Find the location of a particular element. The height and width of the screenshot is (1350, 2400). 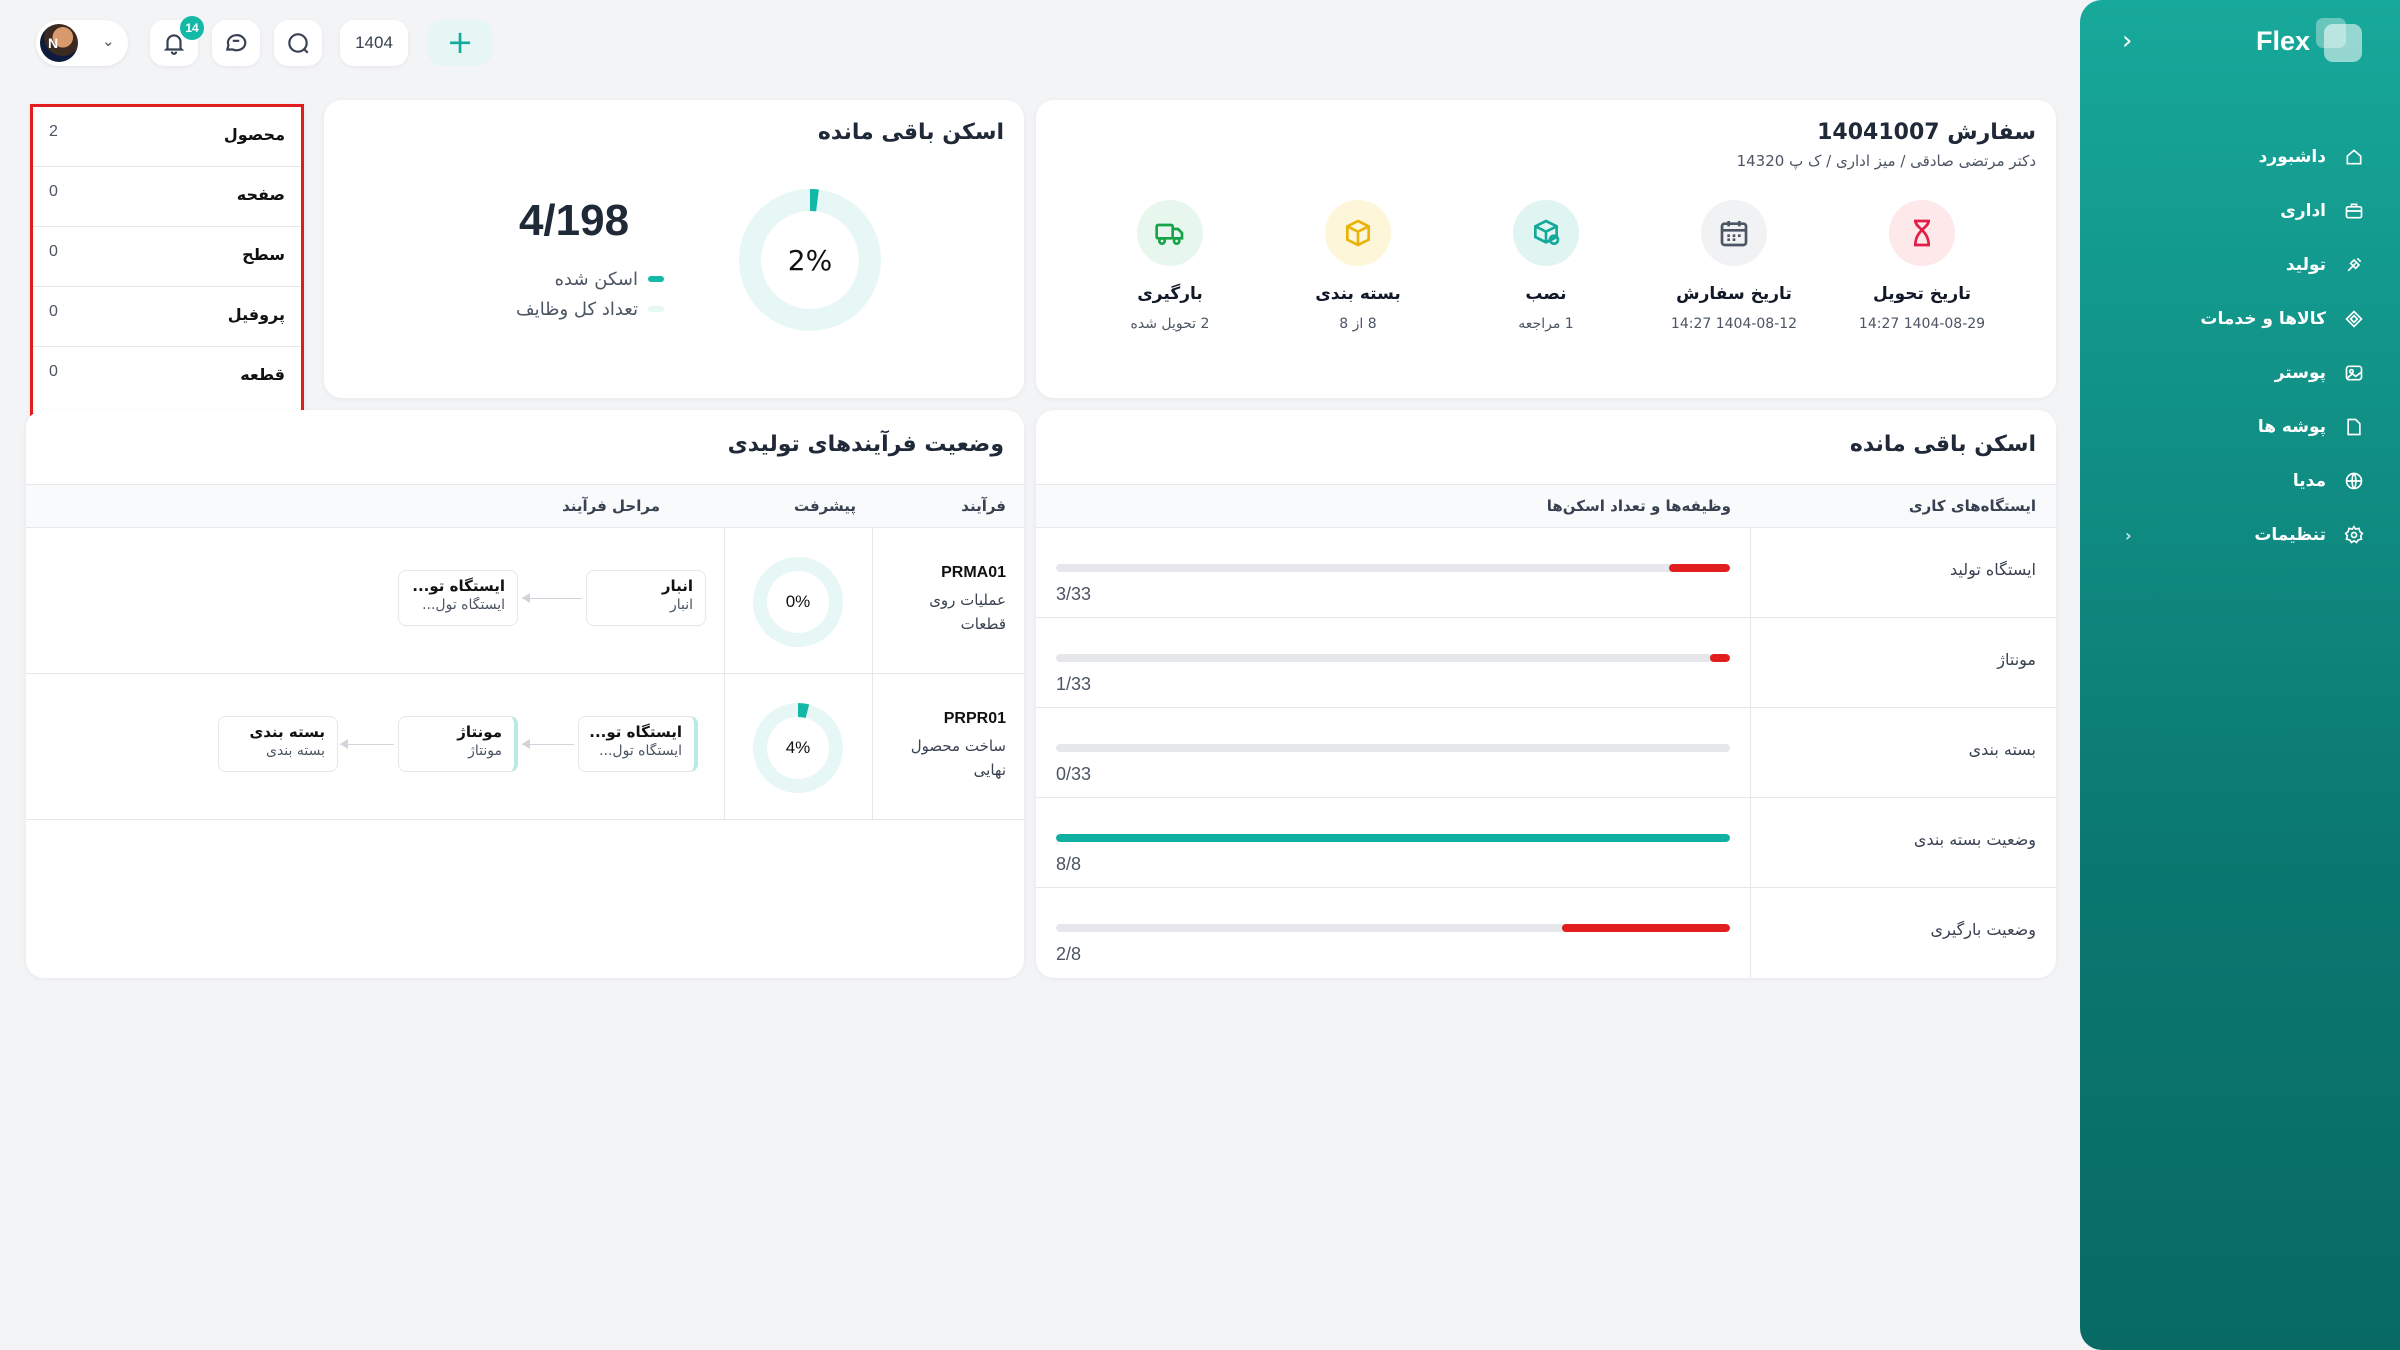

bell-icon is located at coordinates (174, 44).